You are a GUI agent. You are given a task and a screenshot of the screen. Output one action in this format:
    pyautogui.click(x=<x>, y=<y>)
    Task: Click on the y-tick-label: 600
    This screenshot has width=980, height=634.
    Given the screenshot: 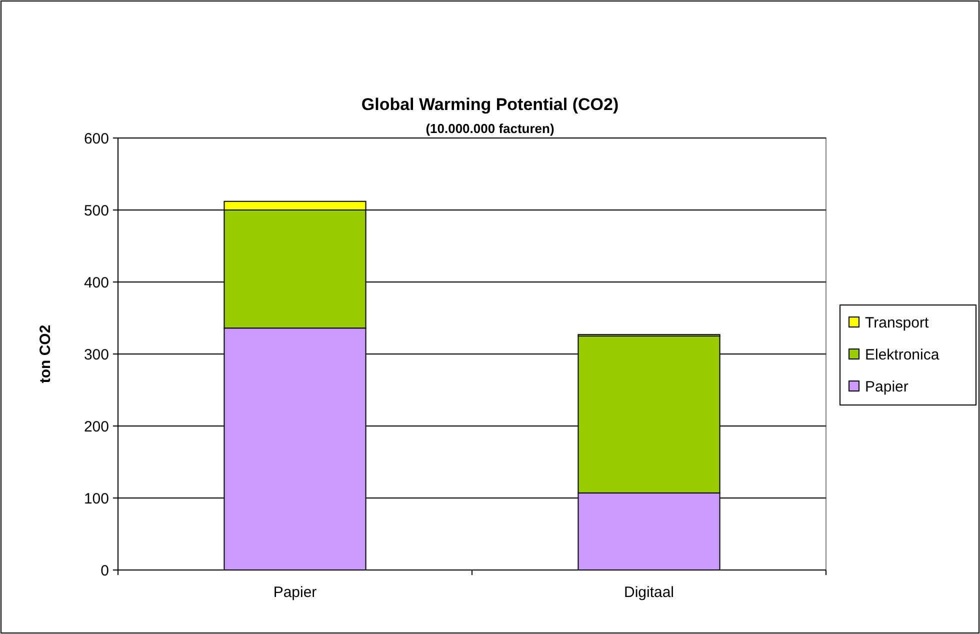 What is the action you would take?
    pyautogui.click(x=96, y=139)
    